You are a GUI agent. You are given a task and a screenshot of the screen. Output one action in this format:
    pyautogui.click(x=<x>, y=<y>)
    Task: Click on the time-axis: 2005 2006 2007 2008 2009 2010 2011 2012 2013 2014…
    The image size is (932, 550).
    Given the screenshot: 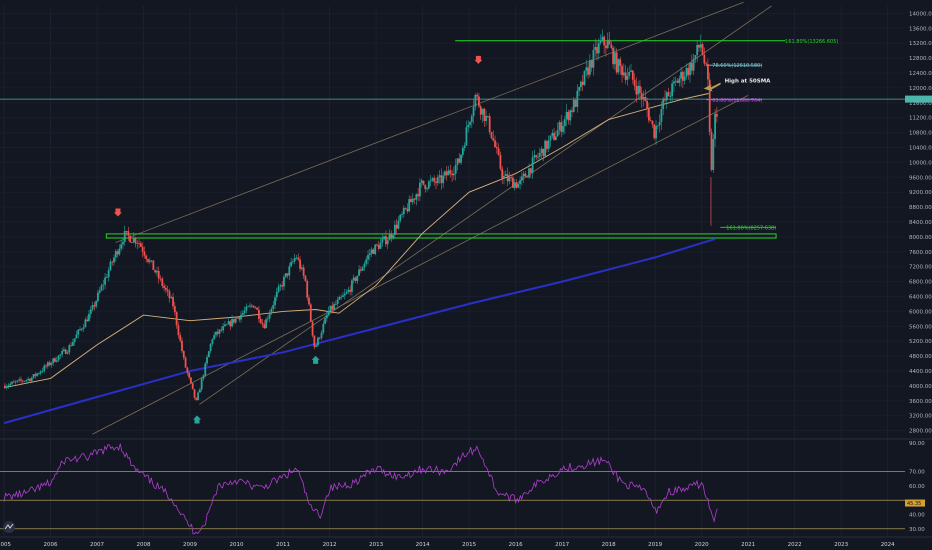 What is the action you would take?
    pyautogui.click(x=466, y=542)
    